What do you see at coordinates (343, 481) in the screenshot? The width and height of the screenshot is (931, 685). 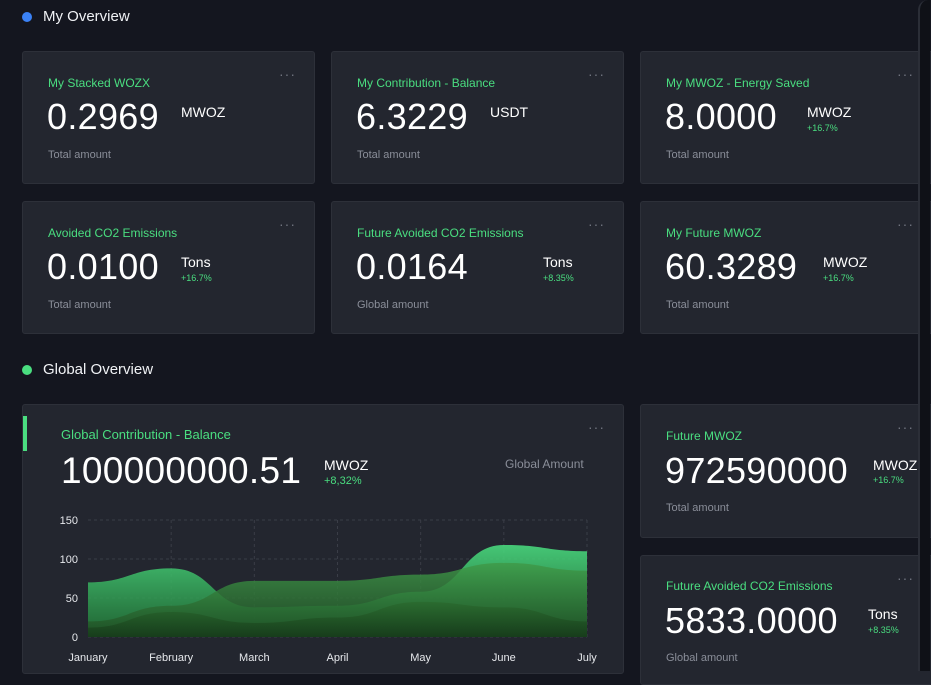 I see `card-change: +8,32%` at bounding box center [343, 481].